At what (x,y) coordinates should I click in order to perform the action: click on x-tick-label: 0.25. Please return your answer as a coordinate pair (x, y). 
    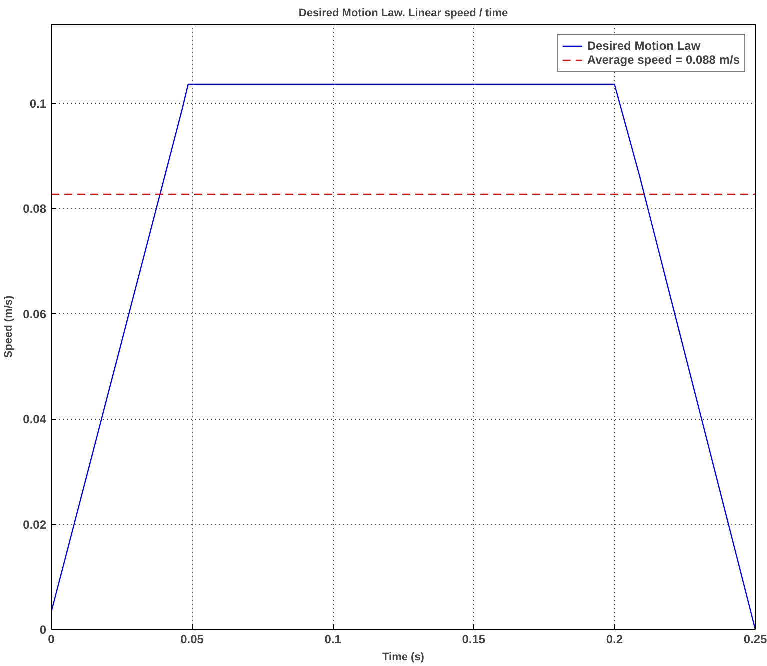
    Looking at the image, I should click on (755, 639).